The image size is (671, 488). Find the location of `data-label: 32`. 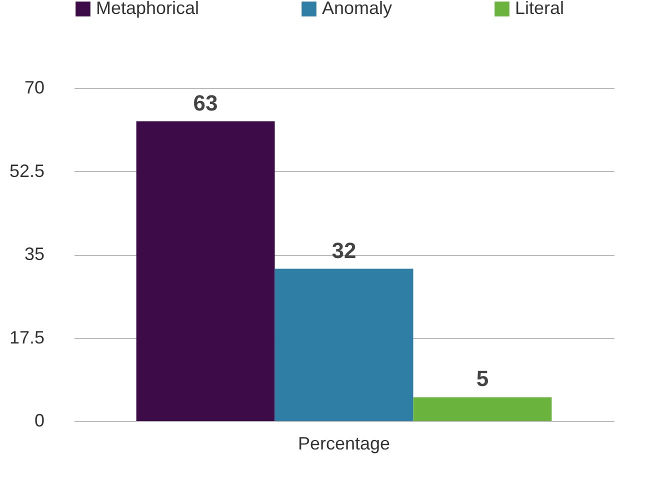

data-label: 32 is located at coordinates (344, 250).